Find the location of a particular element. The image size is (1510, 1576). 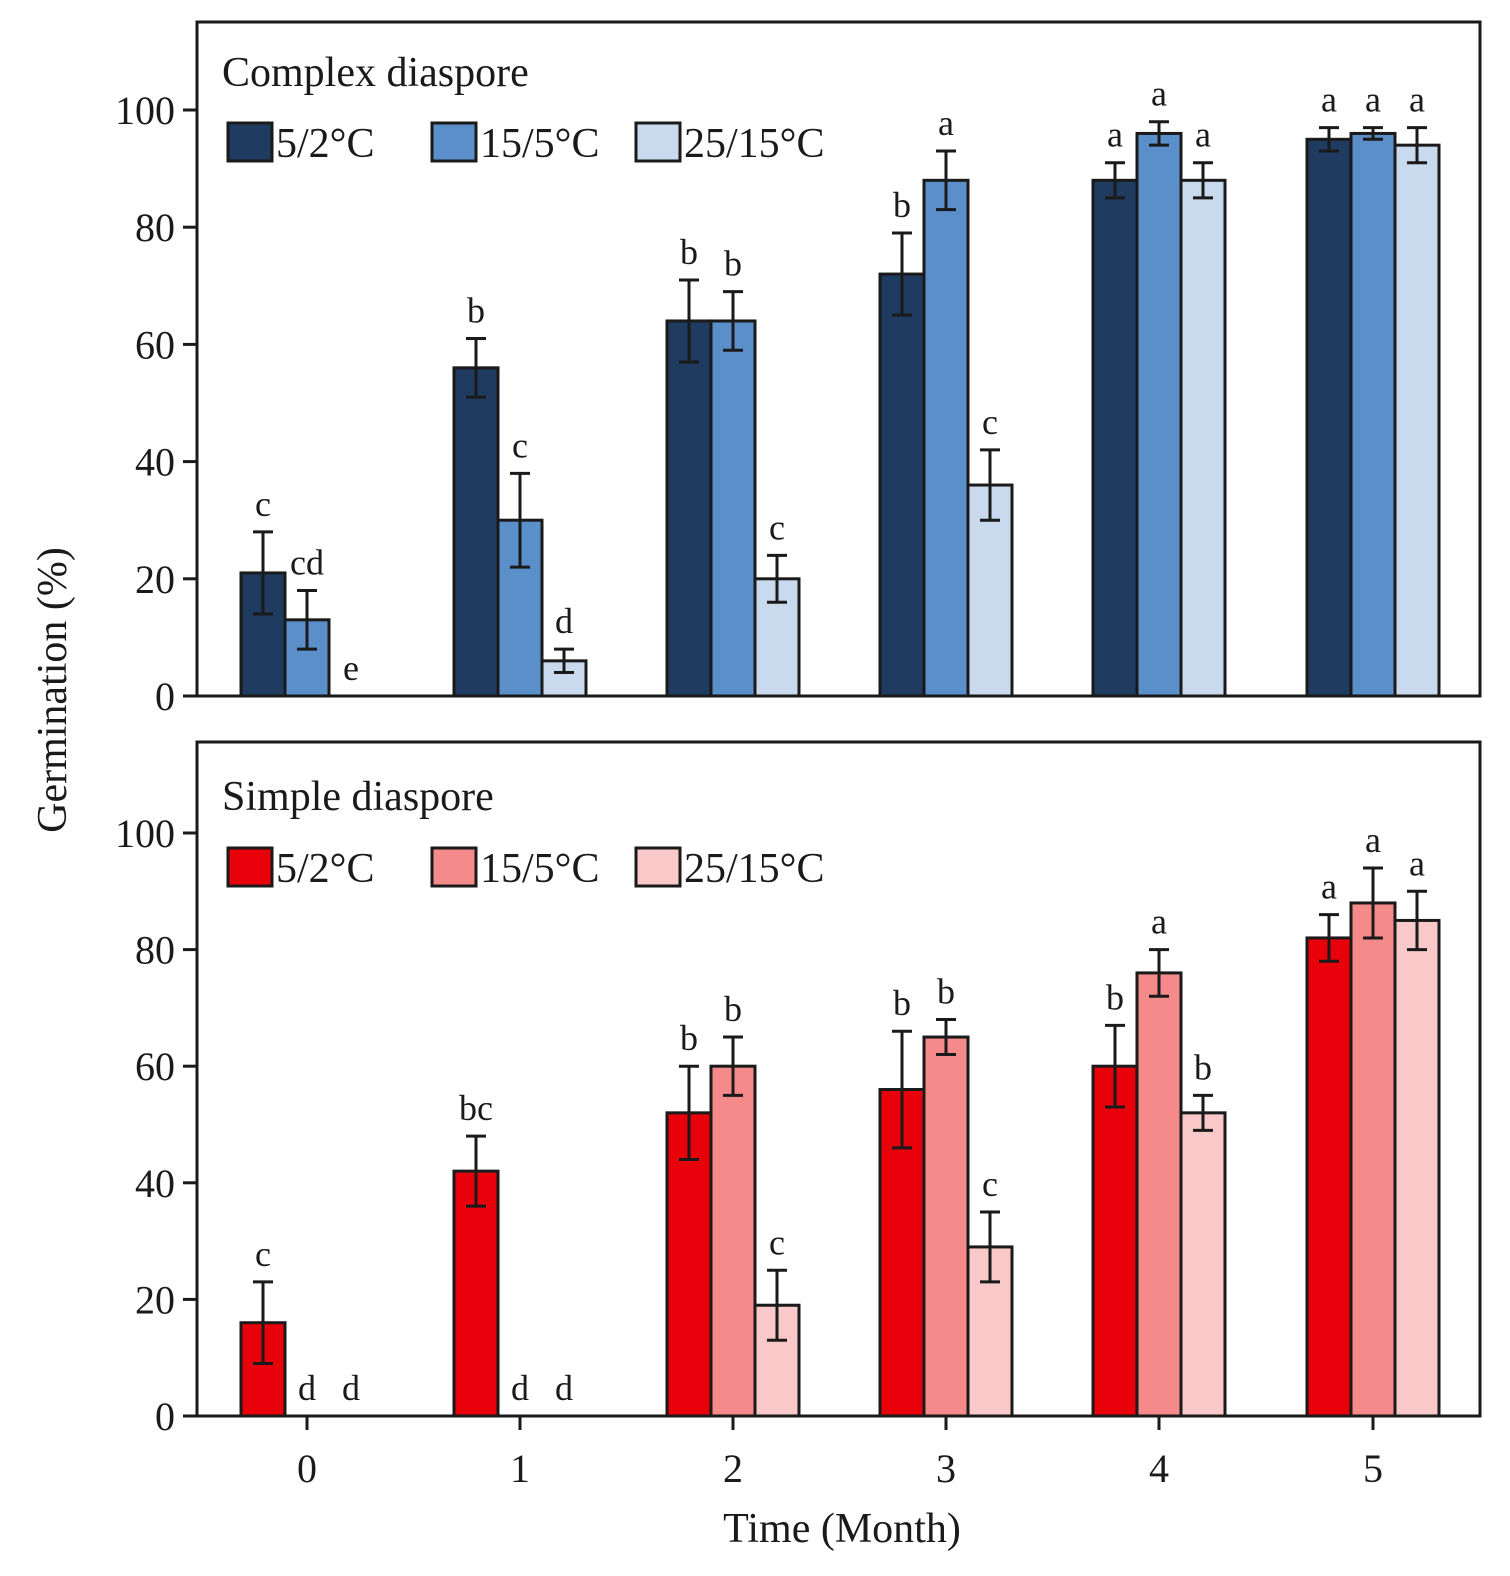

x-tick-label: 4 is located at coordinates (1159, 1468).